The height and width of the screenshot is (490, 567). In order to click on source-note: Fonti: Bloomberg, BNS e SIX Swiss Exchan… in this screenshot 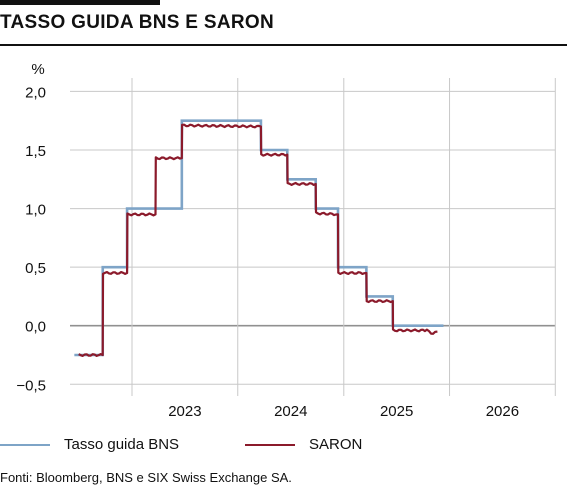, I will do `click(146, 477)`.